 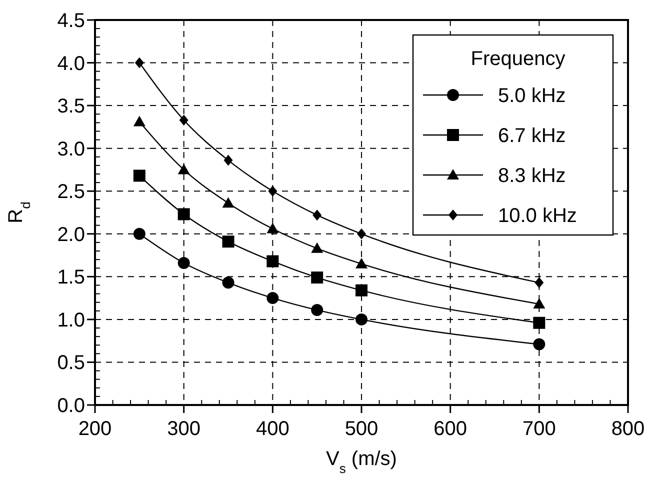 What do you see at coordinates (71, 363) in the screenshot?
I see `y-tick-label: 0.5` at bounding box center [71, 363].